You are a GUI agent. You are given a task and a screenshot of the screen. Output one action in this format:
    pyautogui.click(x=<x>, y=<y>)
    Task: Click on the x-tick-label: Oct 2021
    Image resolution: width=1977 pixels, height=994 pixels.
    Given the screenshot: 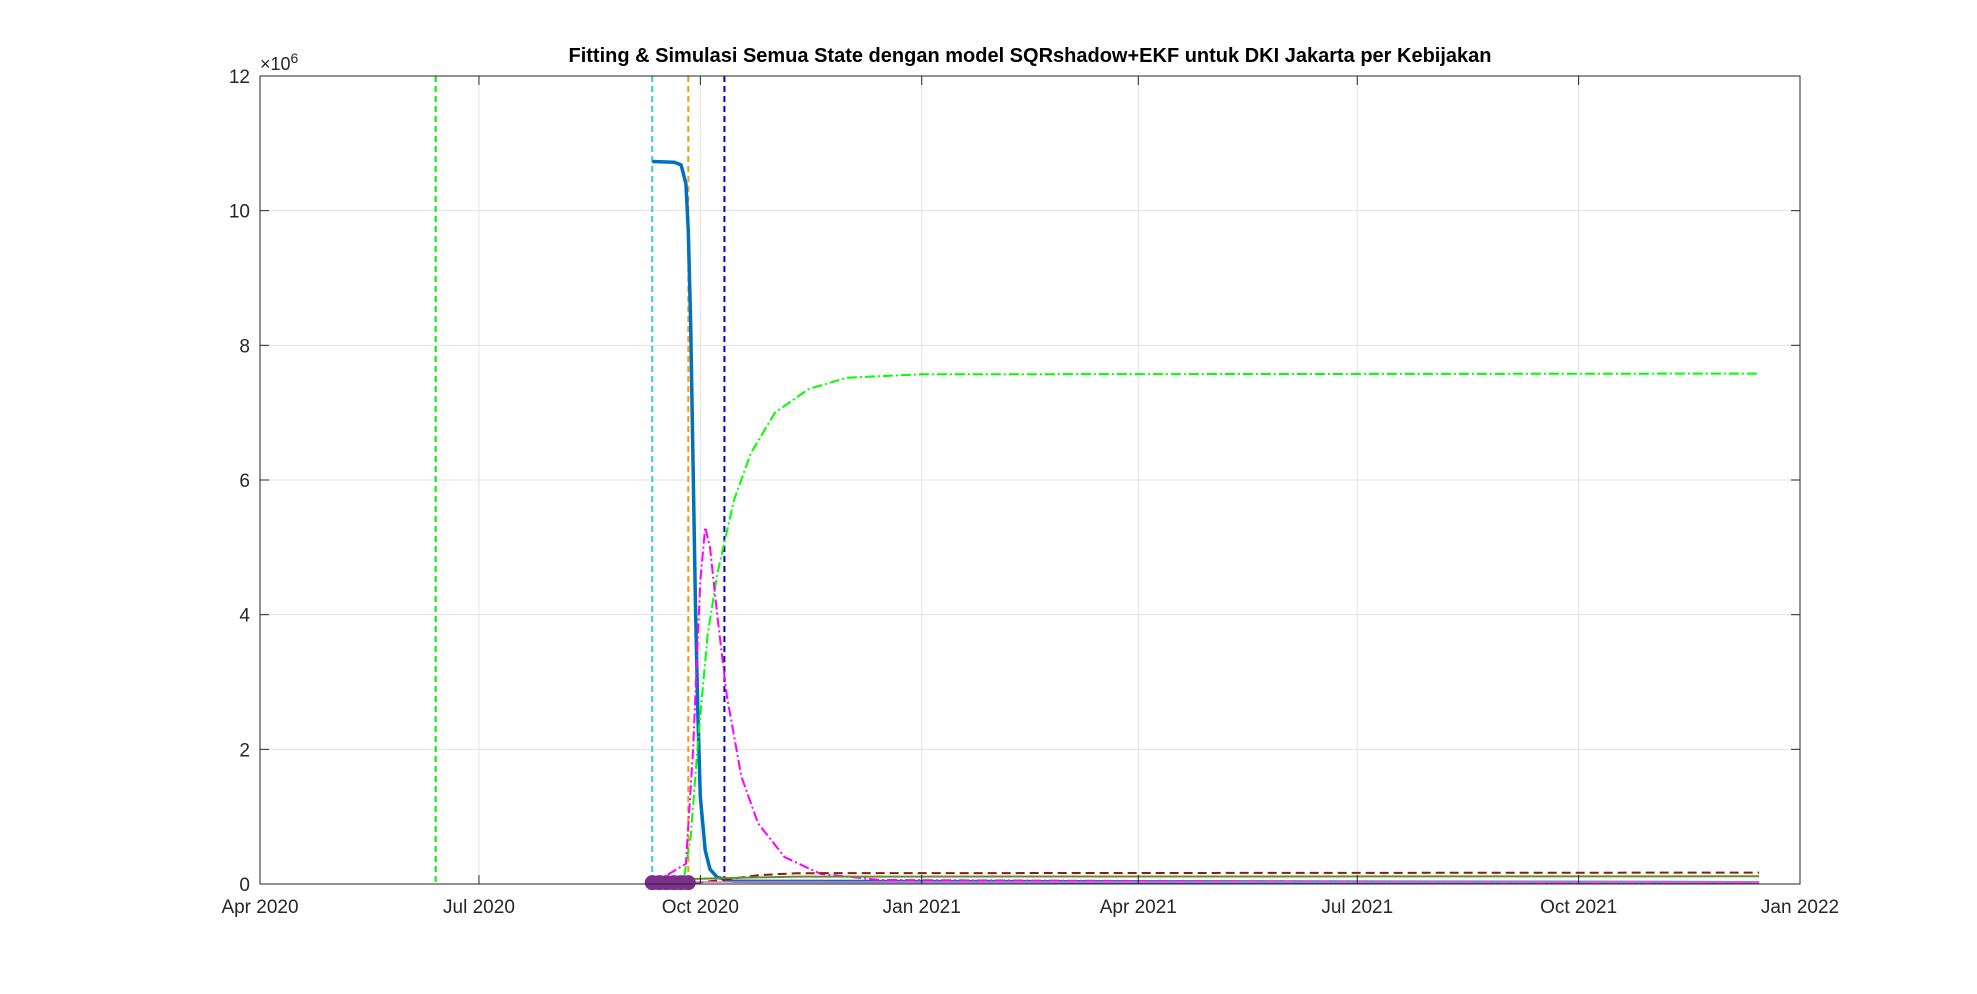 What is the action you would take?
    pyautogui.click(x=1578, y=907)
    